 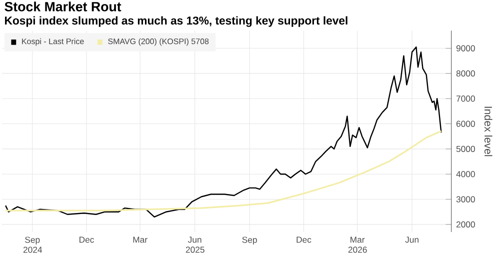 What do you see at coordinates (357, 244) in the screenshot?
I see `x-tick-label: Mar 2026` at bounding box center [357, 244].